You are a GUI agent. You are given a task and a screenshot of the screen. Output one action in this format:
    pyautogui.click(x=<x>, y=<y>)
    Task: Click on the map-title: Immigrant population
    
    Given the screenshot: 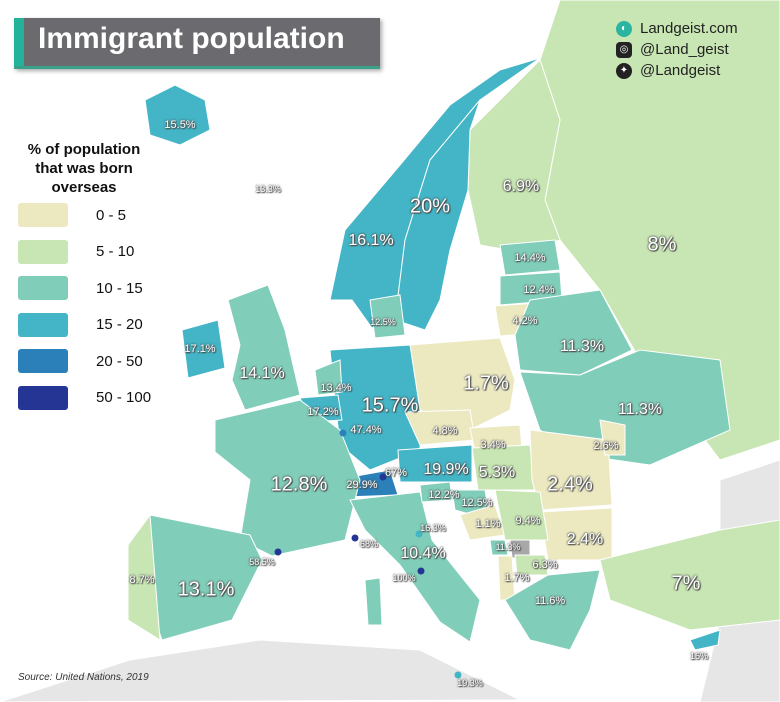 What is the action you would take?
    pyautogui.click(x=191, y=38)
    